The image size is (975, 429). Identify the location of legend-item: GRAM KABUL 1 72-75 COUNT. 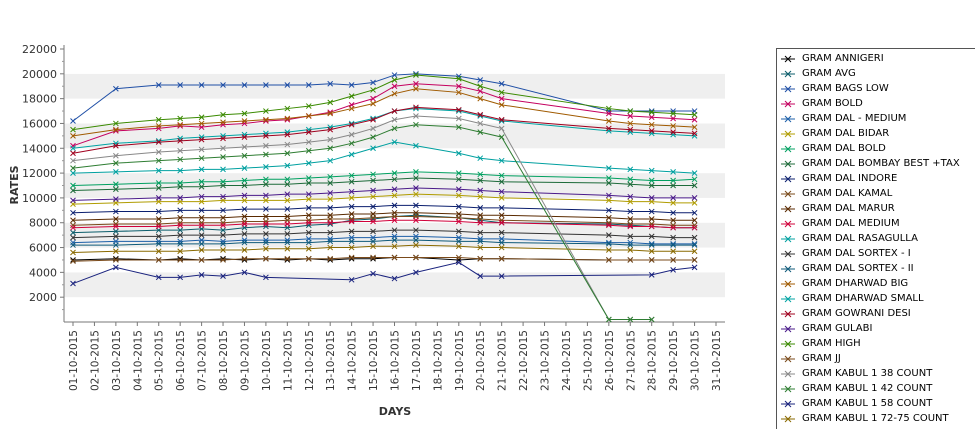
(876, 419).